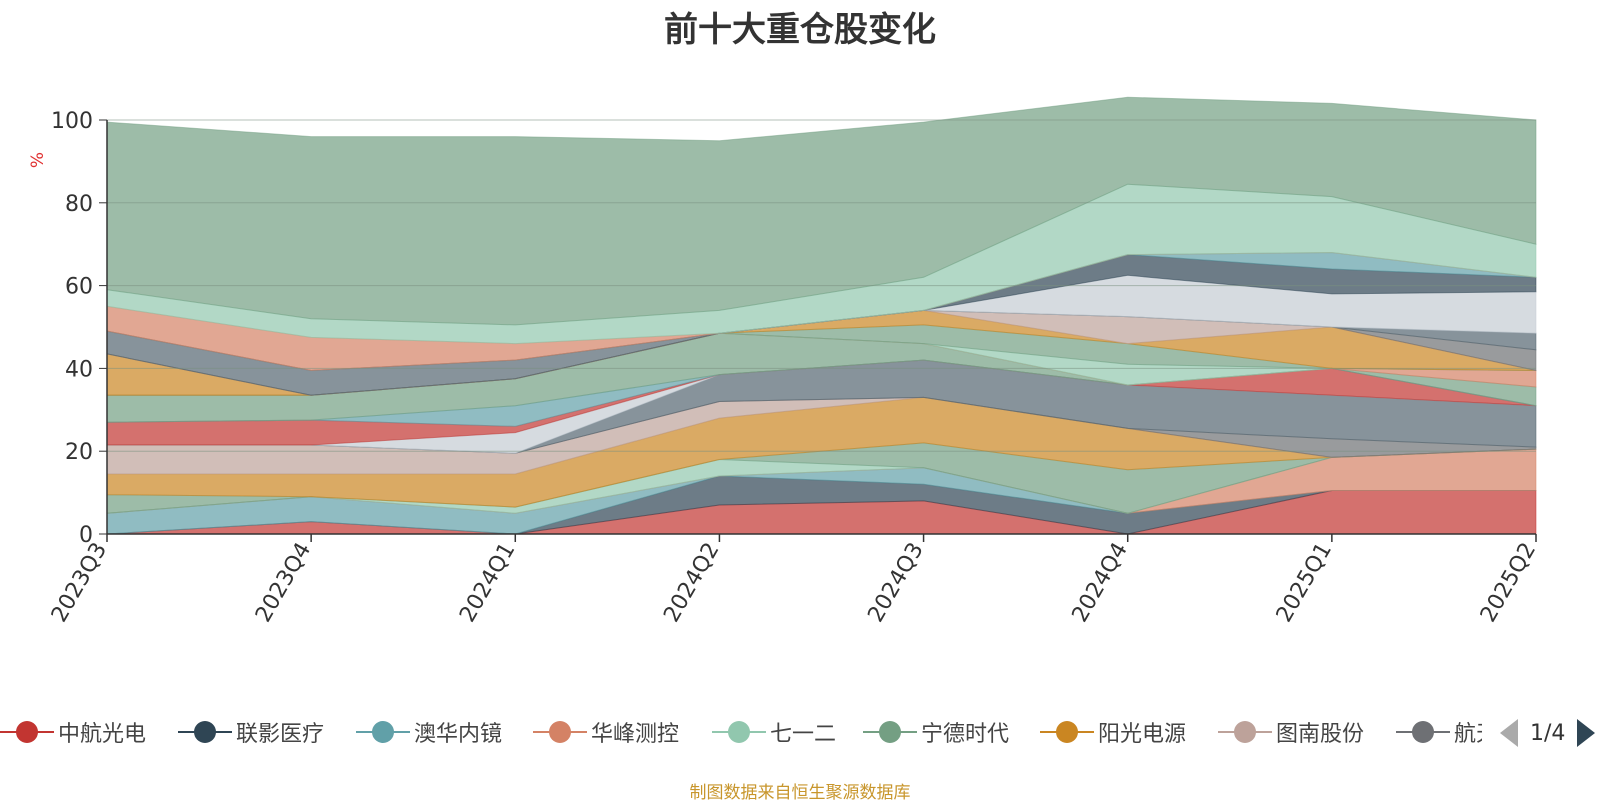  Describe the element at coordinates (487, 583) in the screenshot. I see `x-tick-label: 2024Q1` at that location.